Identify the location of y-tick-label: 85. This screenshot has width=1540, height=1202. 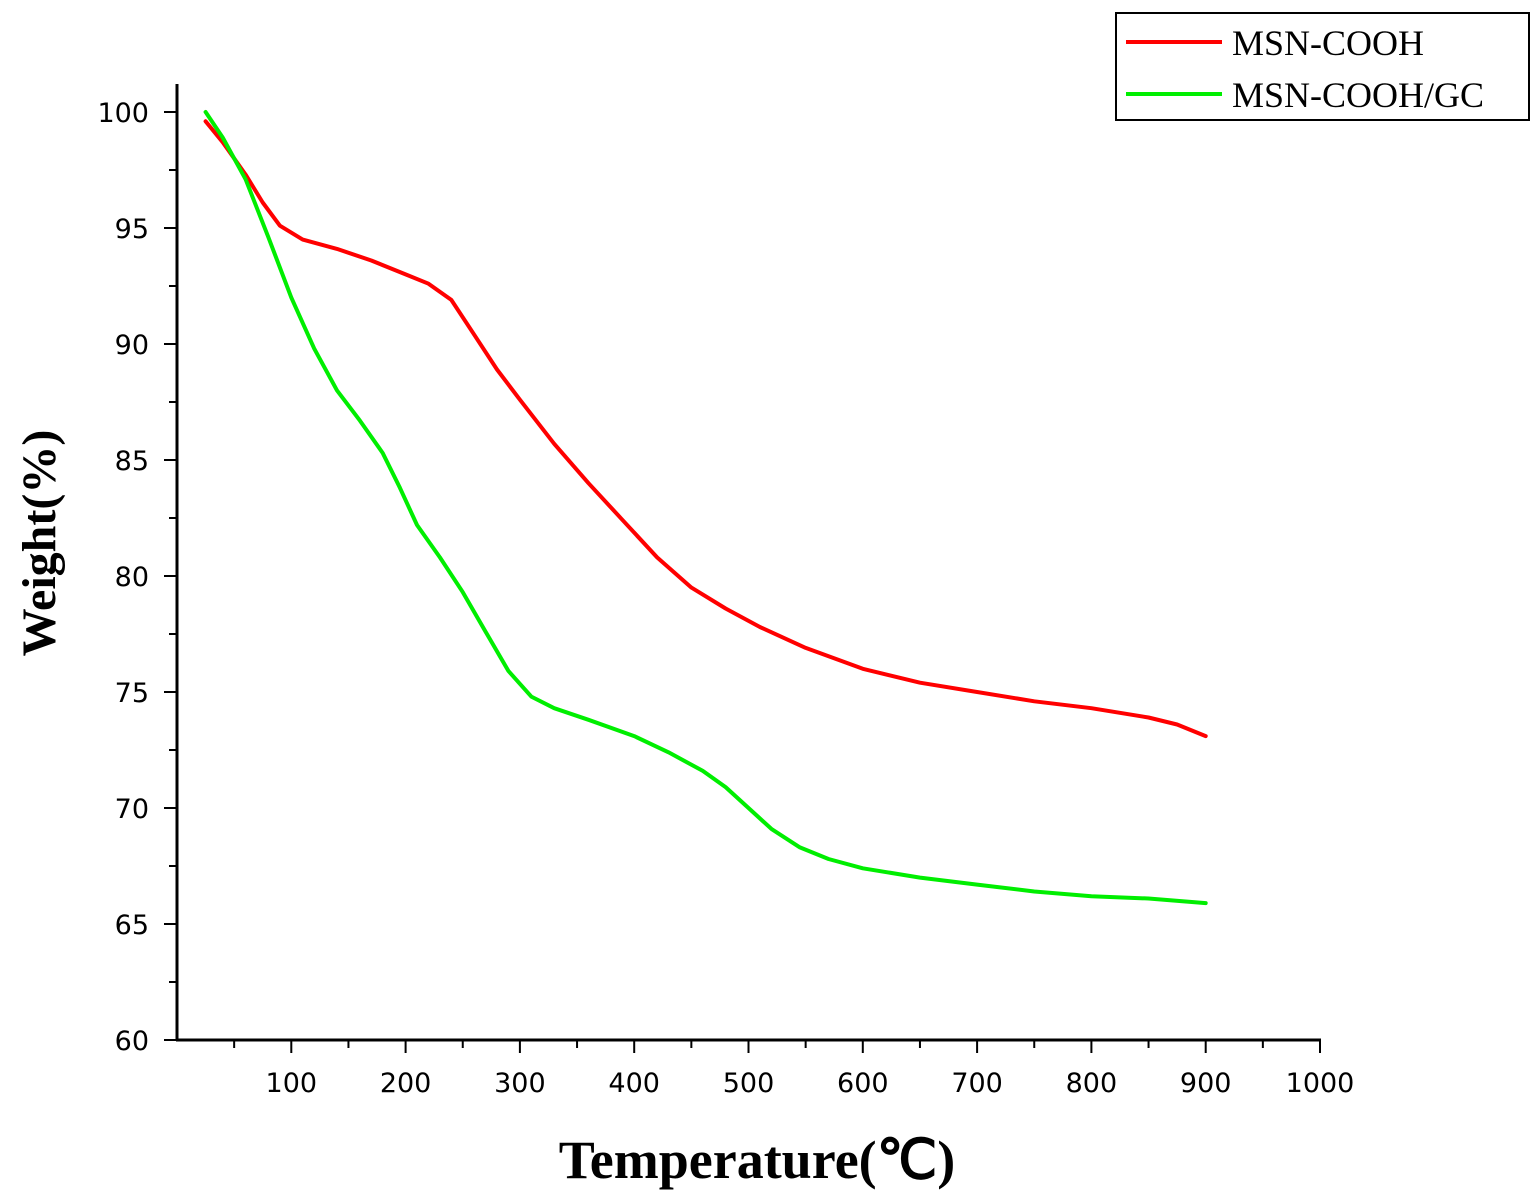
(132, 461).